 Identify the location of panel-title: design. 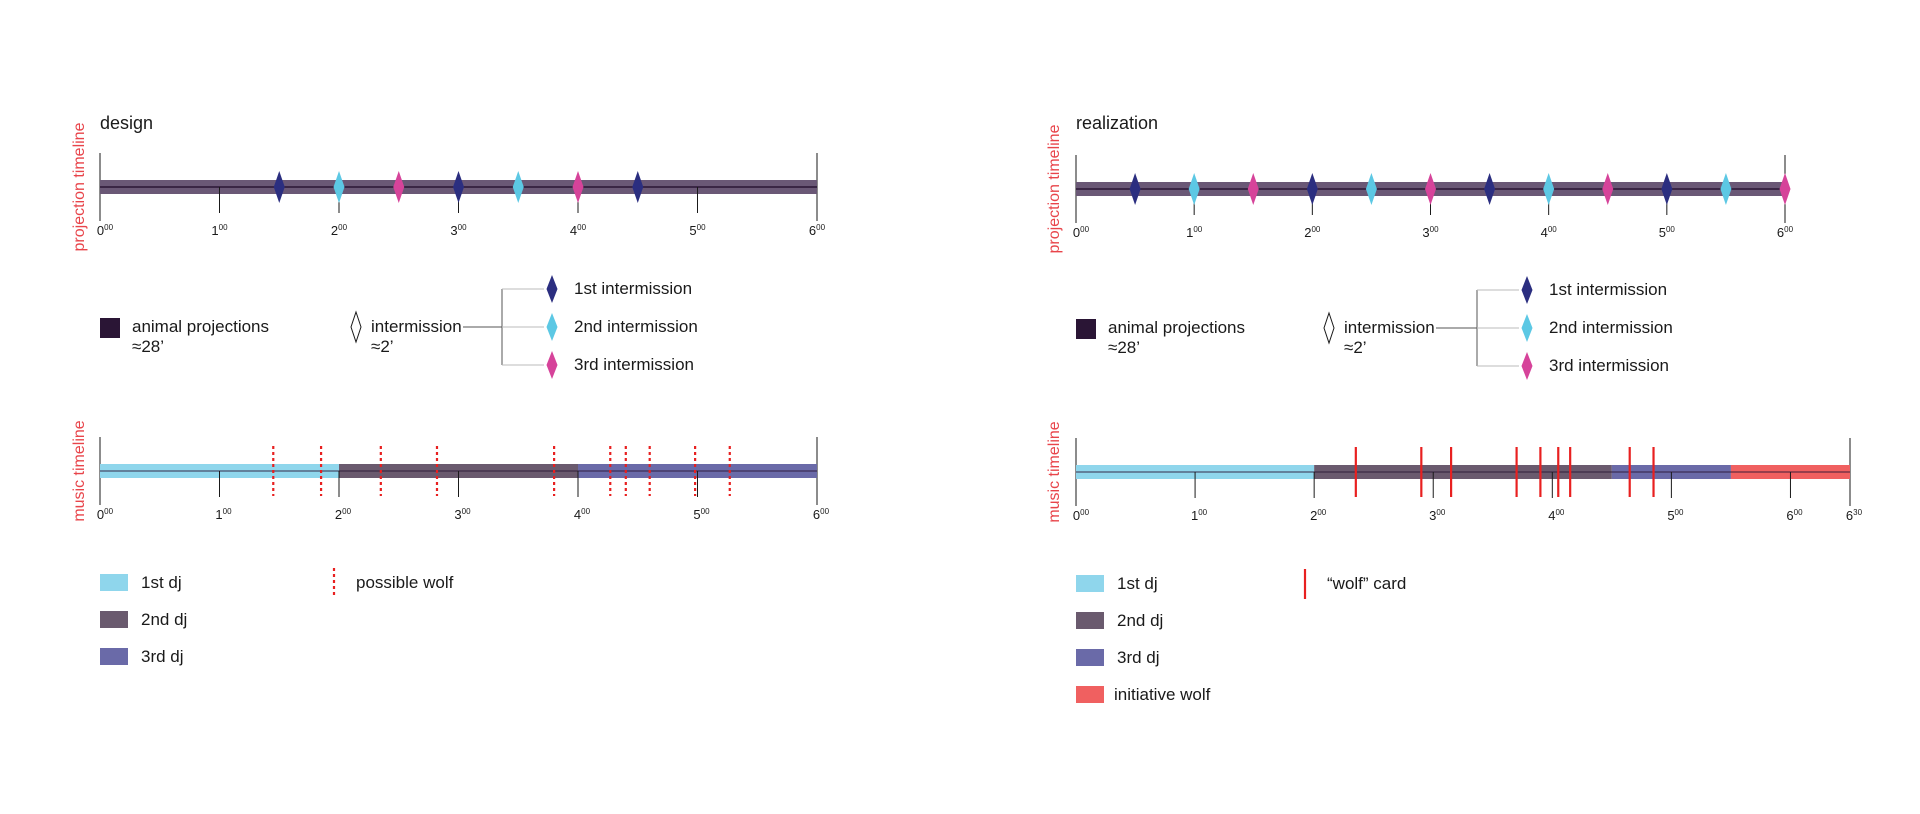
(126, 123).